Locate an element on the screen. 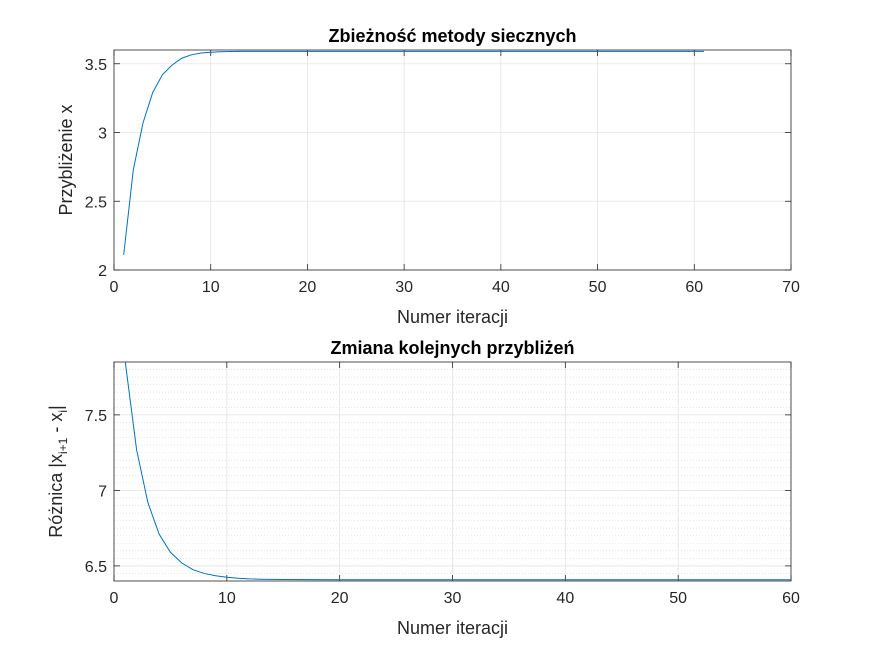 The width and height of the screenshot is (875, 661). difference-x-tick-label: 10 is located at coordinates (227, 598).